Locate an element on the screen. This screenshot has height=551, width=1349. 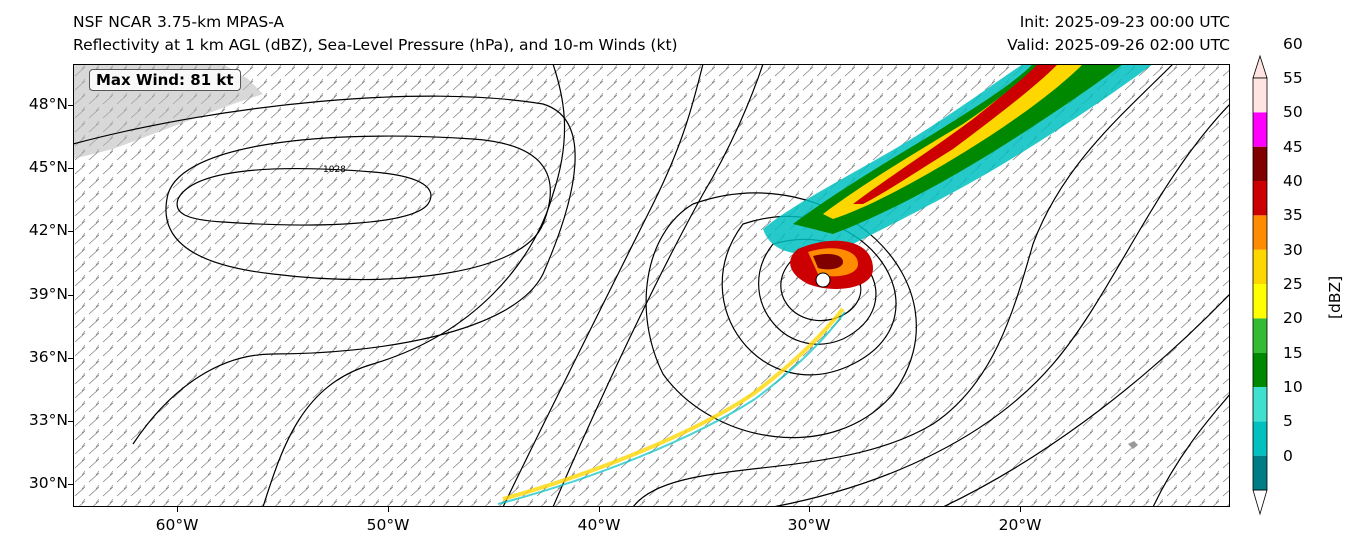
lat-label: 39°N is located at coordinates (48, 294).